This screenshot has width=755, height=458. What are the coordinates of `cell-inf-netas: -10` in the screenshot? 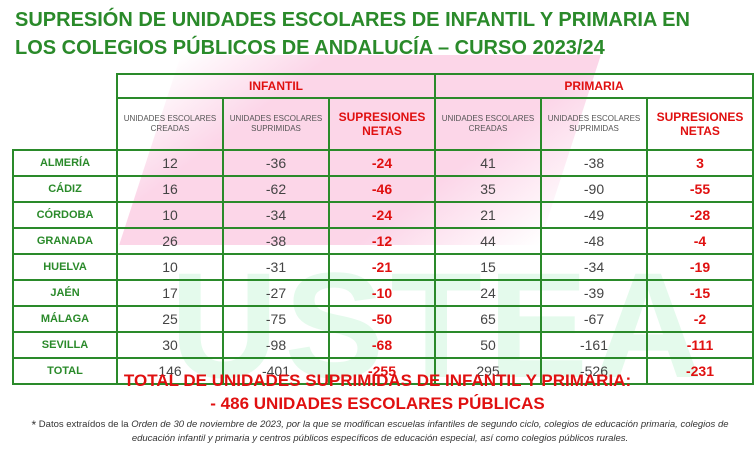 It's located at (382, 293).